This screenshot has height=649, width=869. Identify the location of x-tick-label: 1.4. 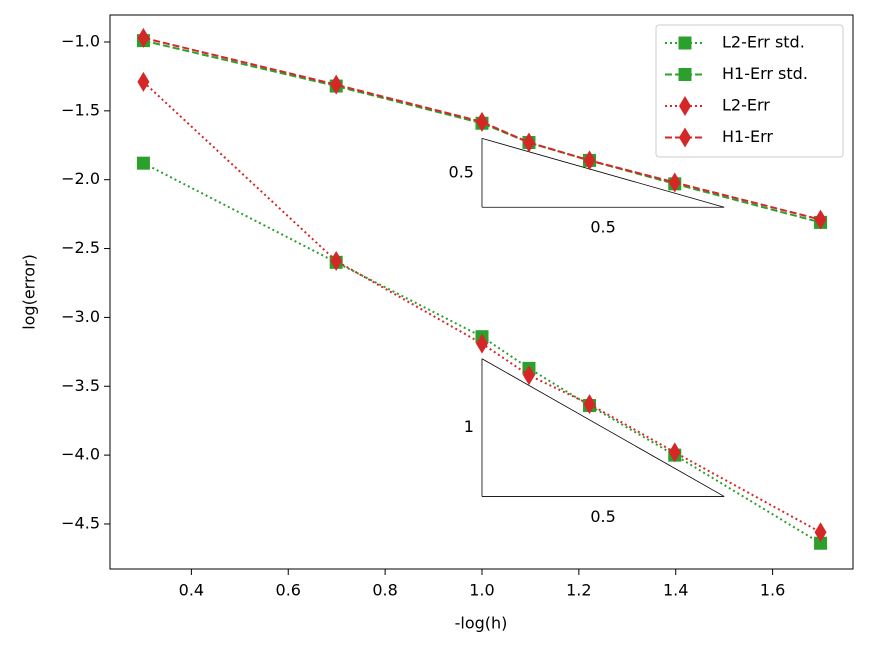
(675, 590).